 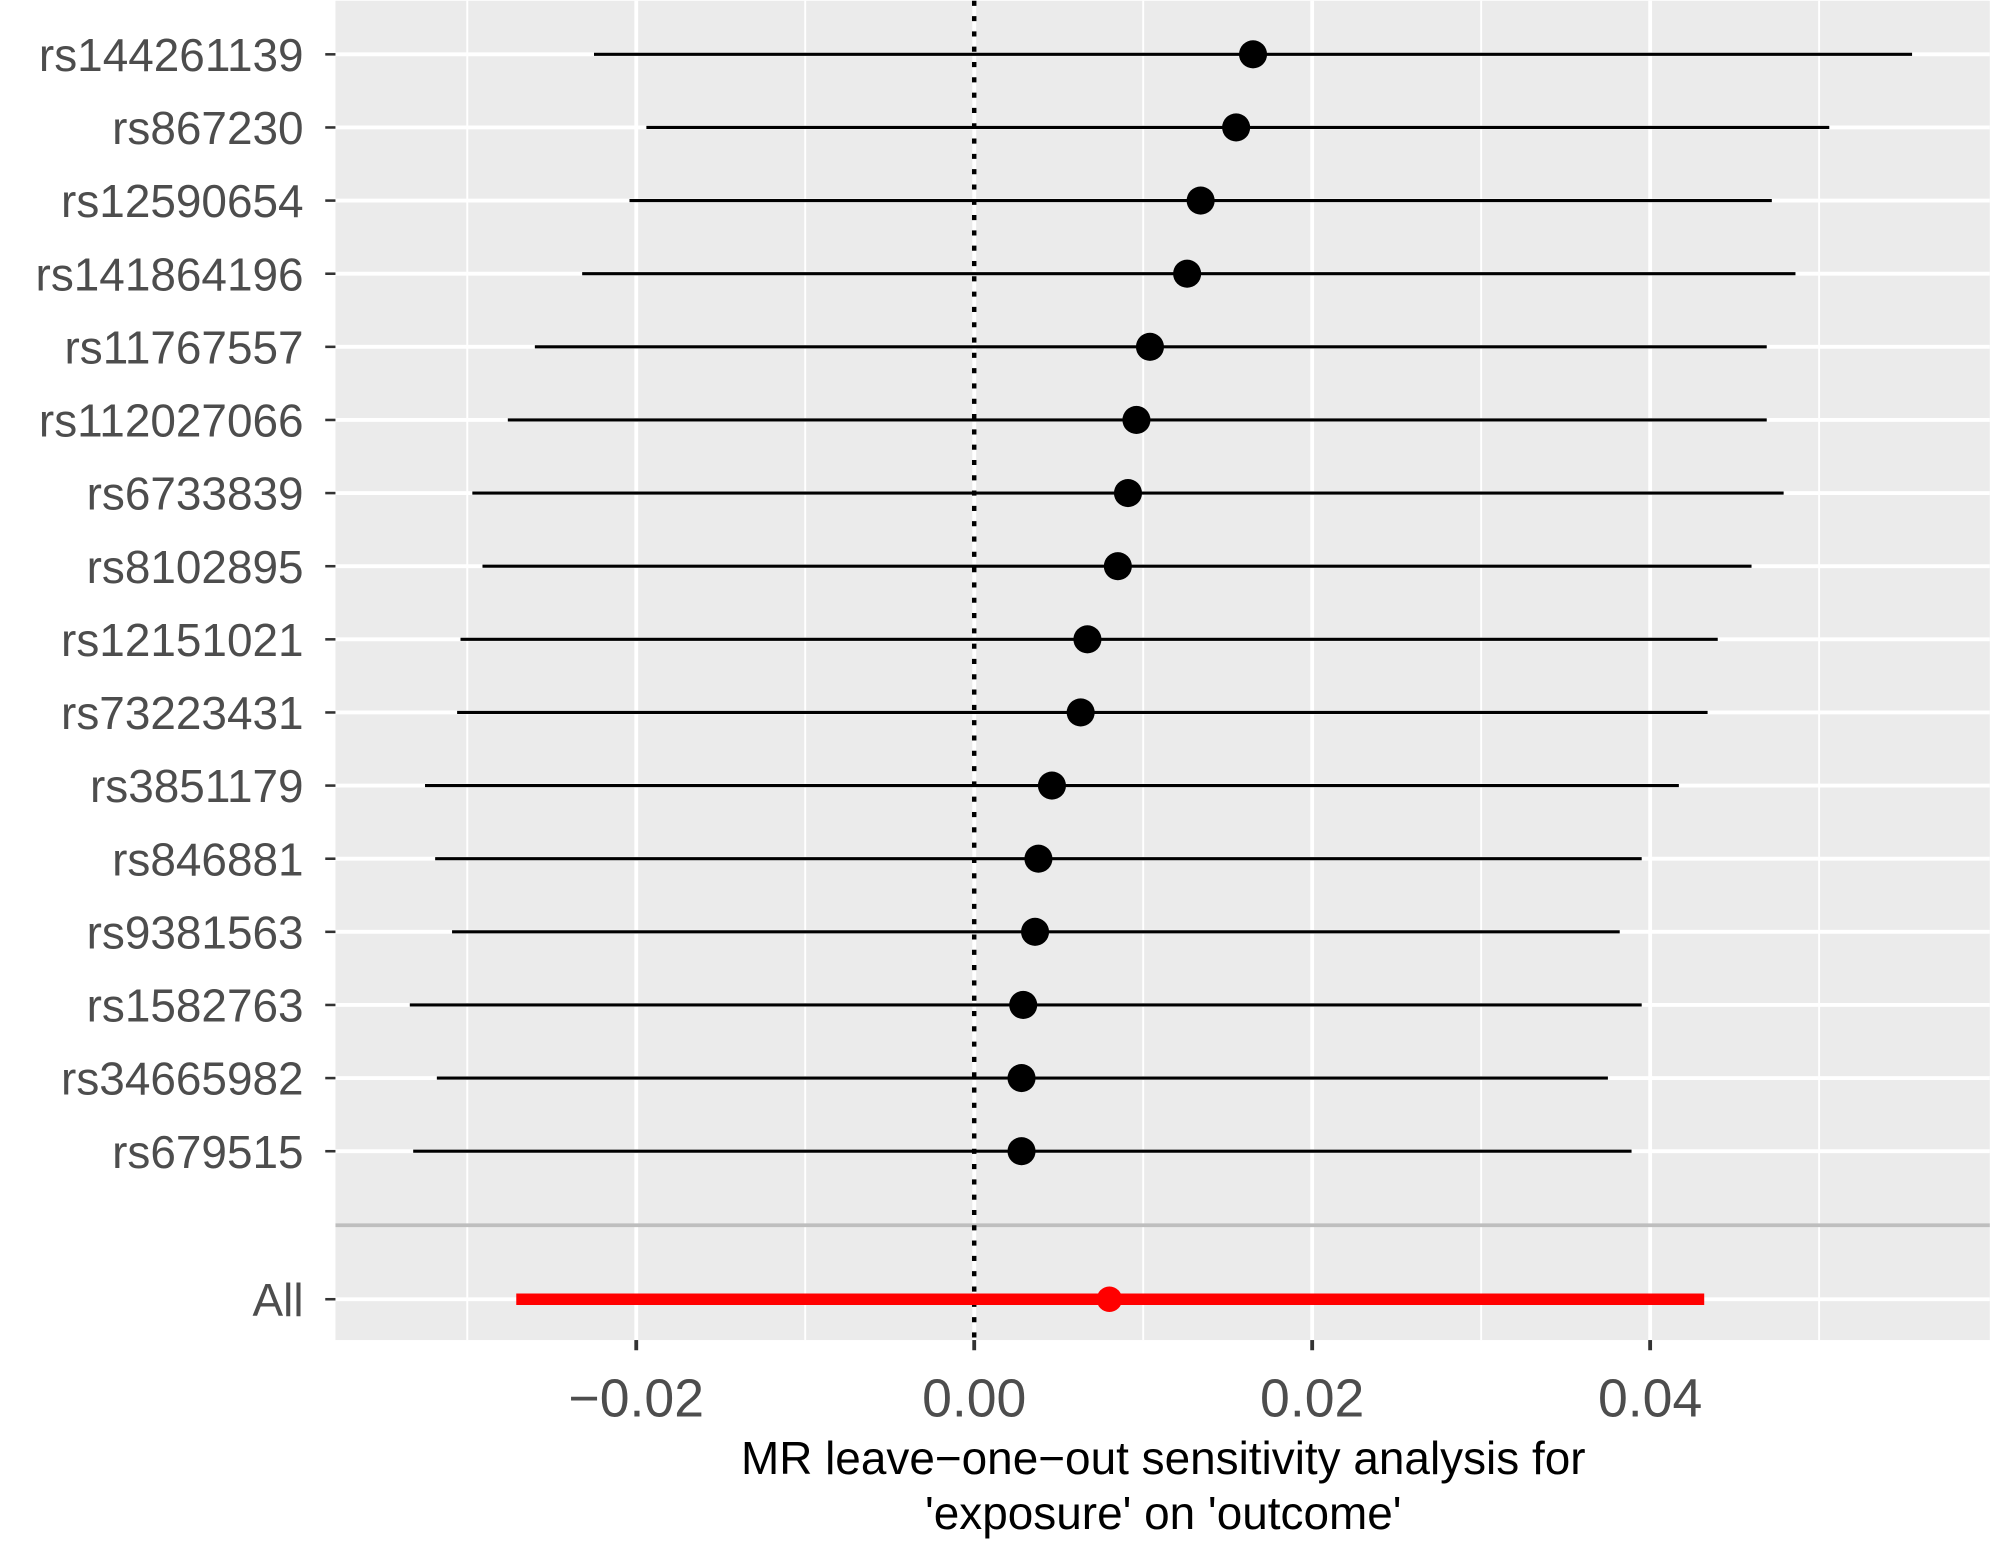 I want to click on y-tick-label: rs12151021, so click(x=182, y=640).